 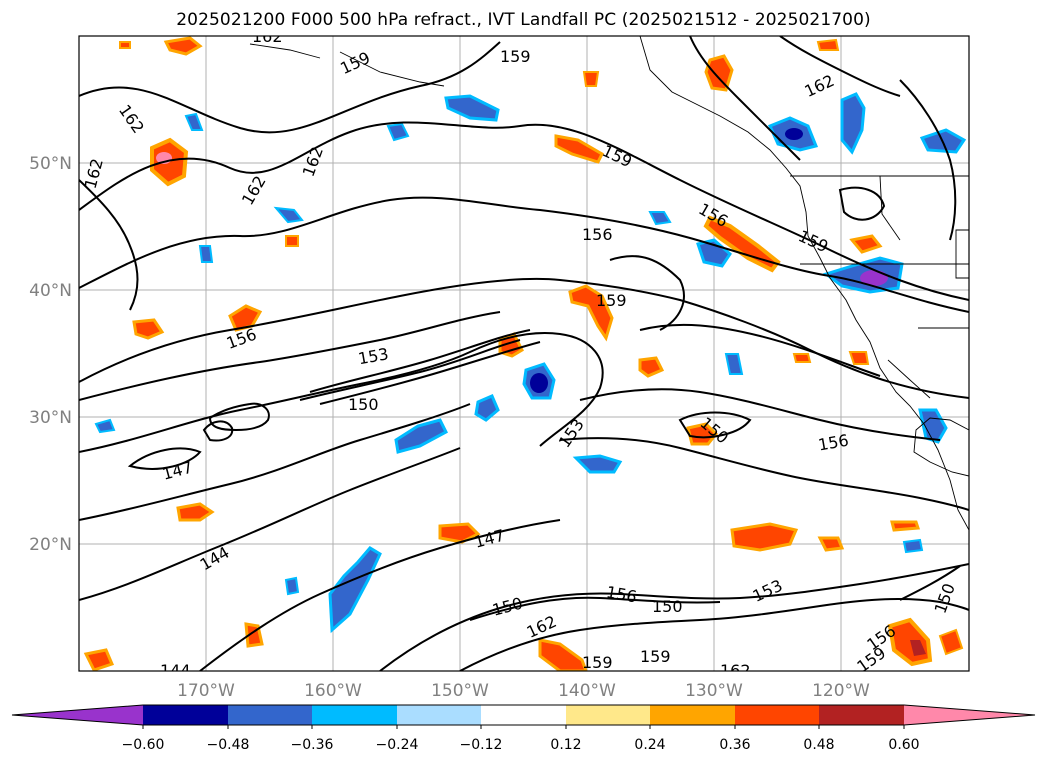 What do you see at coordinates (714, 691) in the screenshot?
I see `lon-label: 130°W` at bounding box center [714, 691].